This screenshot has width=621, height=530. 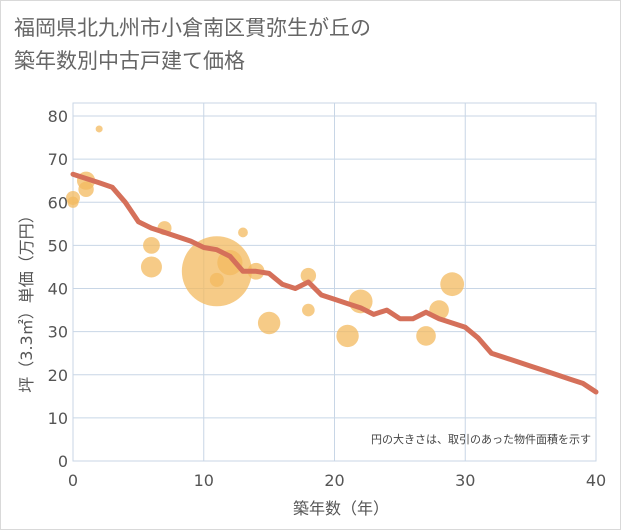 What do you see at coordinates (204, 480) in the screenshot?
I see `x-tick-label: 10` at bounding box center [204, 480].